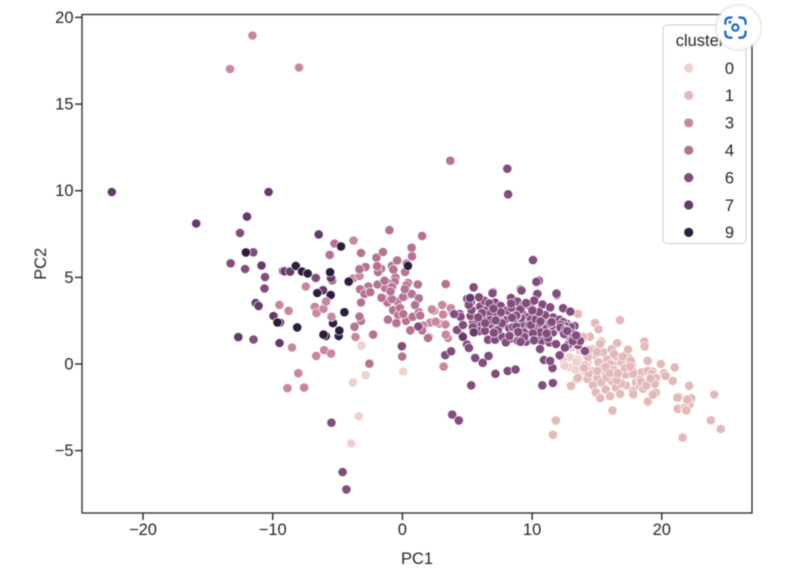  Describe the element at coordinates (64, 105) in the screenshot. I see `svg-text: 15` at that location.